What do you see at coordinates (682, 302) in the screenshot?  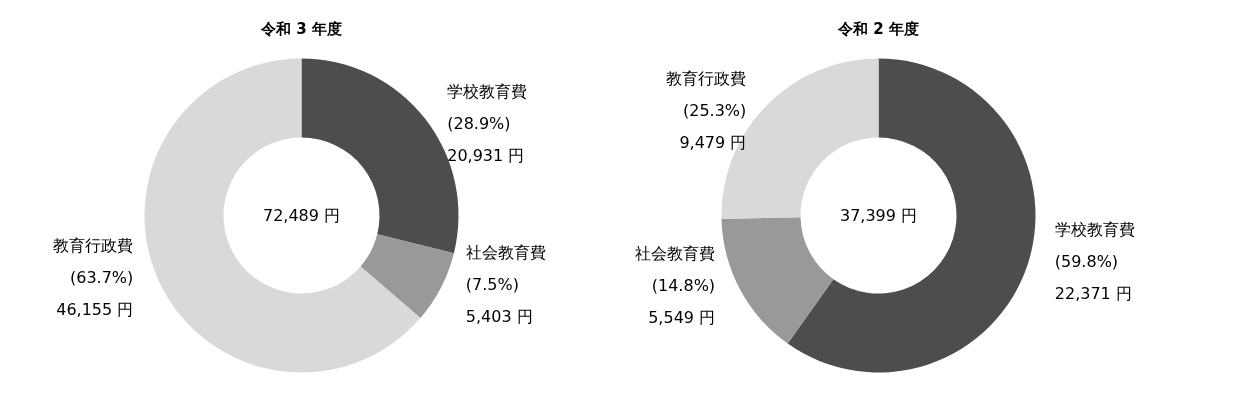 I see `data-label: (14.8%) 5,549 円` at bounding box center [682, 302].